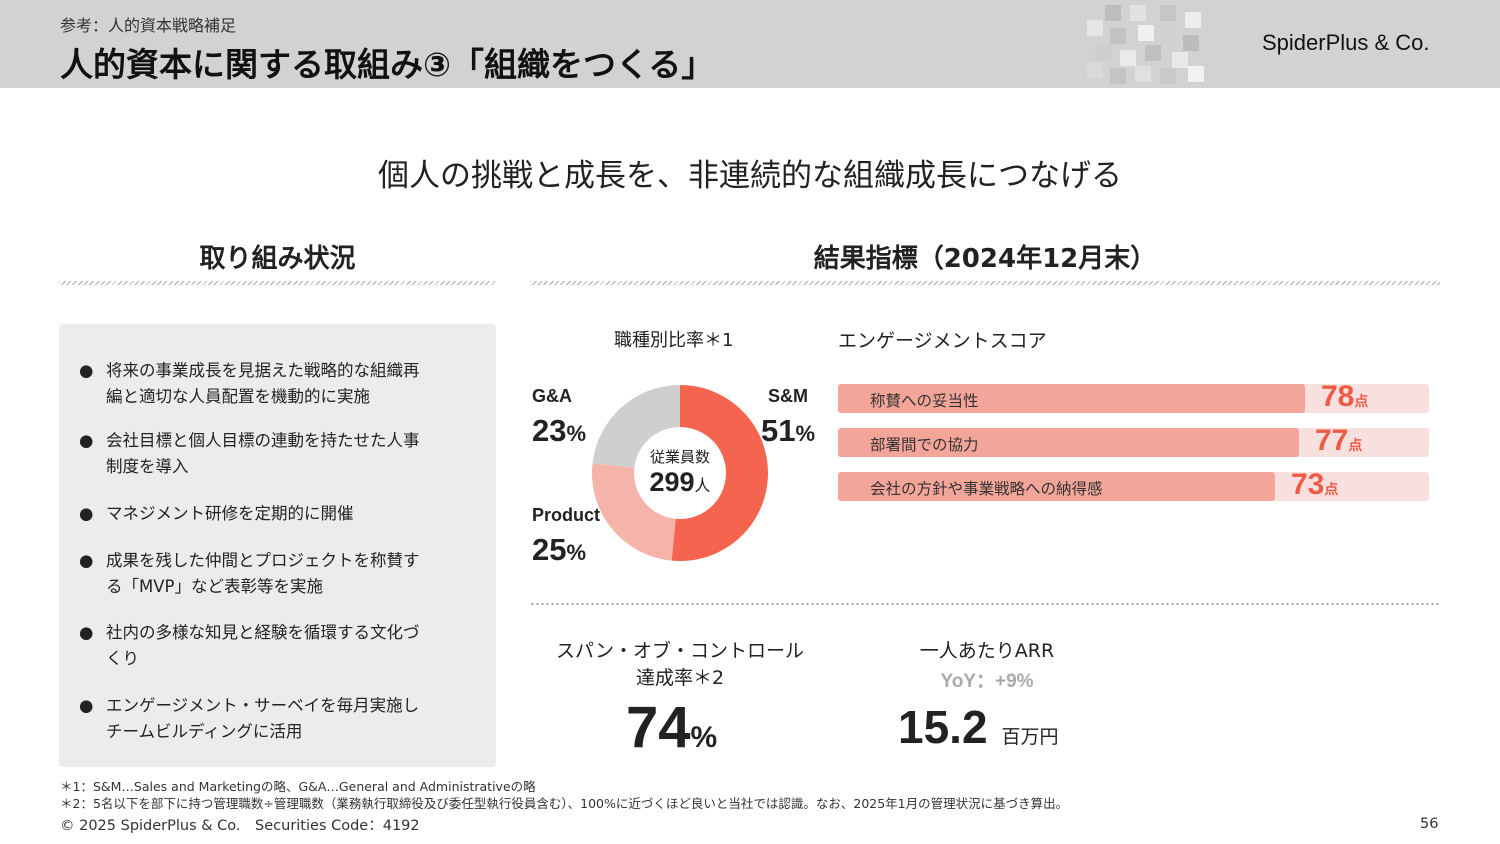 The height and width of the screenshot is (844, 1500). Describe the element at coordinates (263, 560) in the screenshot. I see `initiative-text-line: 成果を残した仲間とプロジェクトを称賛す` at that location.